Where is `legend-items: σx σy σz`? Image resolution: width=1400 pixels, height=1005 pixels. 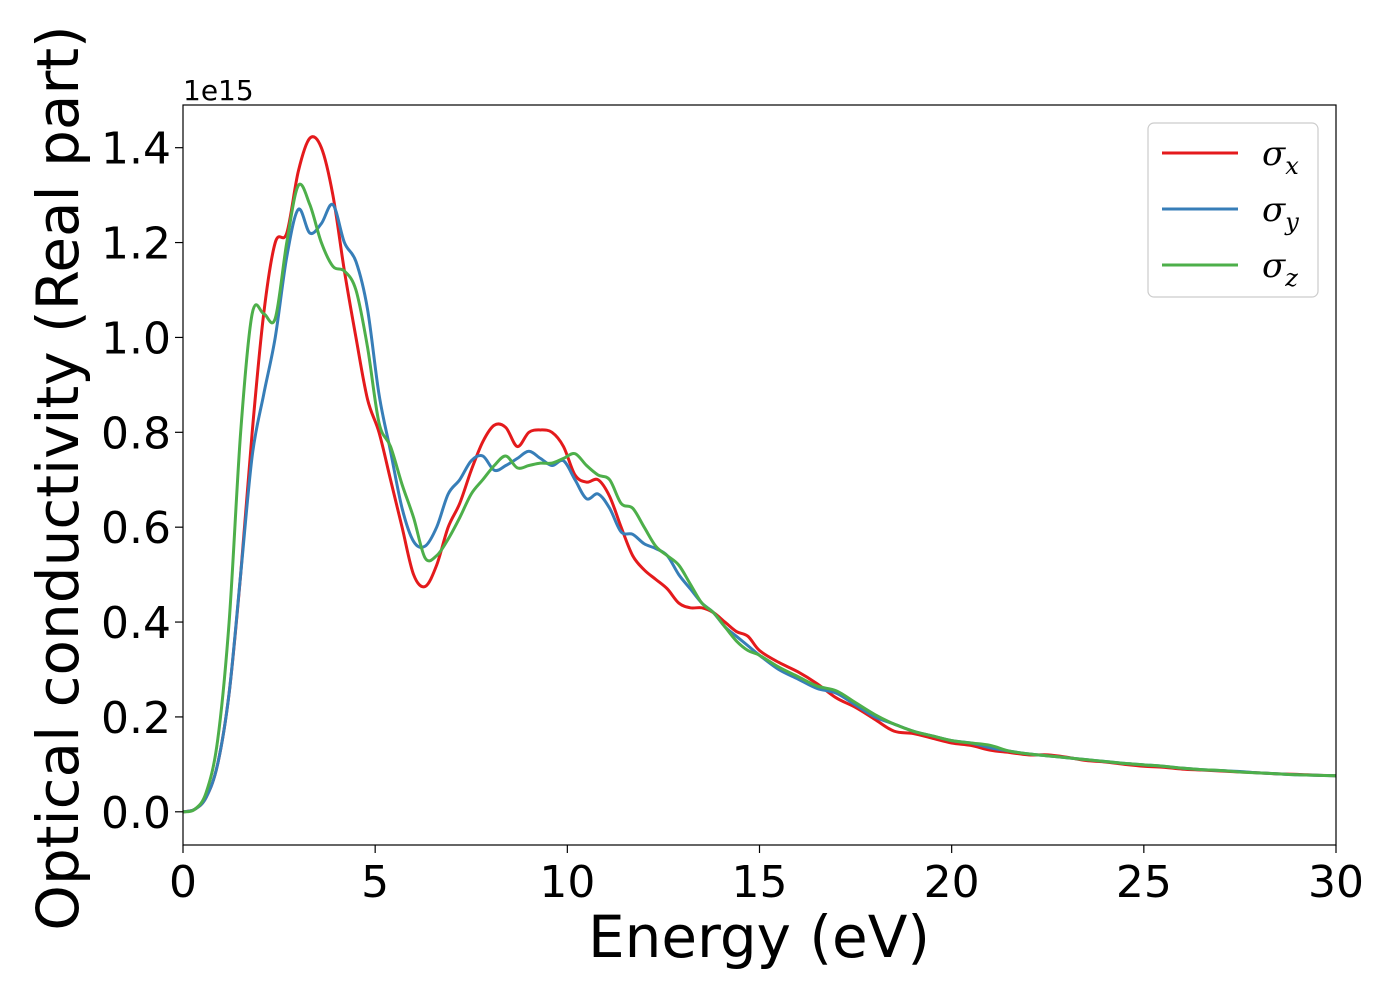
legend-items: σx σy σz is located at coordinates (1230, 213).